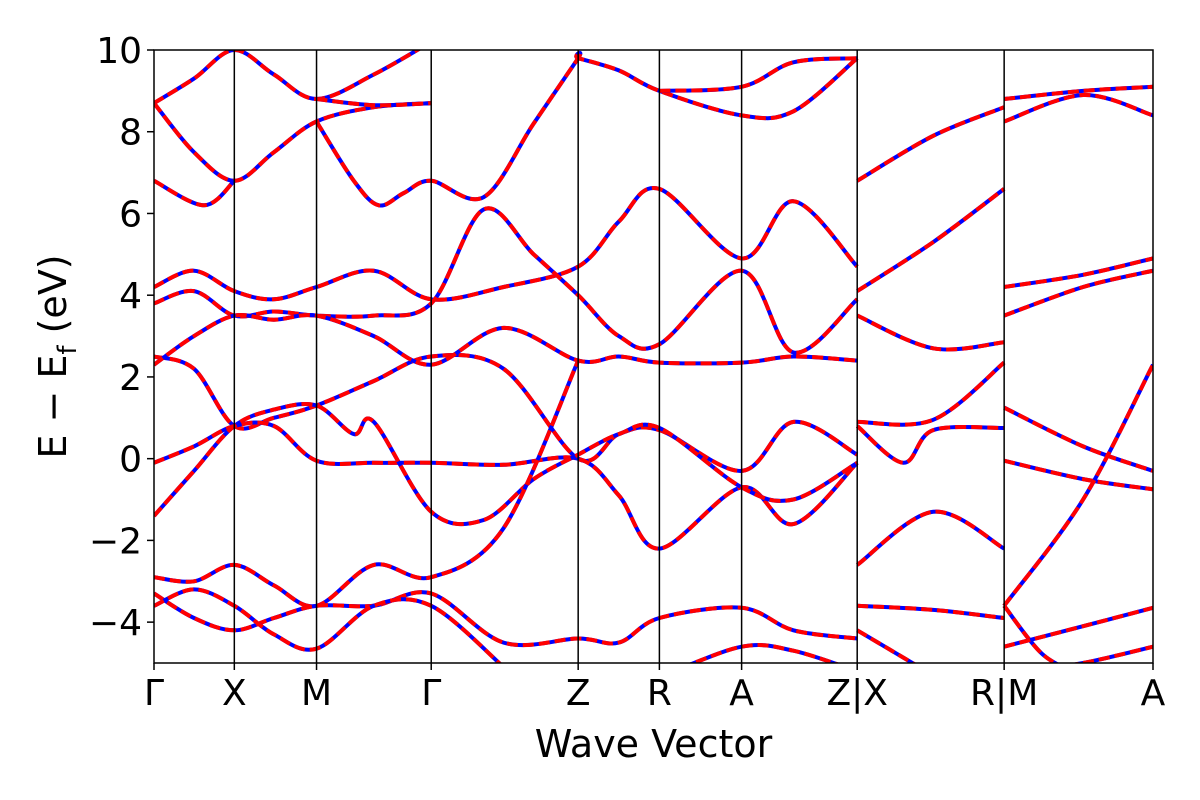 The height and width of the screenshot is (800, 1200). I want to click on y-axis-label: E − Ef (eV), so click(57, 356).